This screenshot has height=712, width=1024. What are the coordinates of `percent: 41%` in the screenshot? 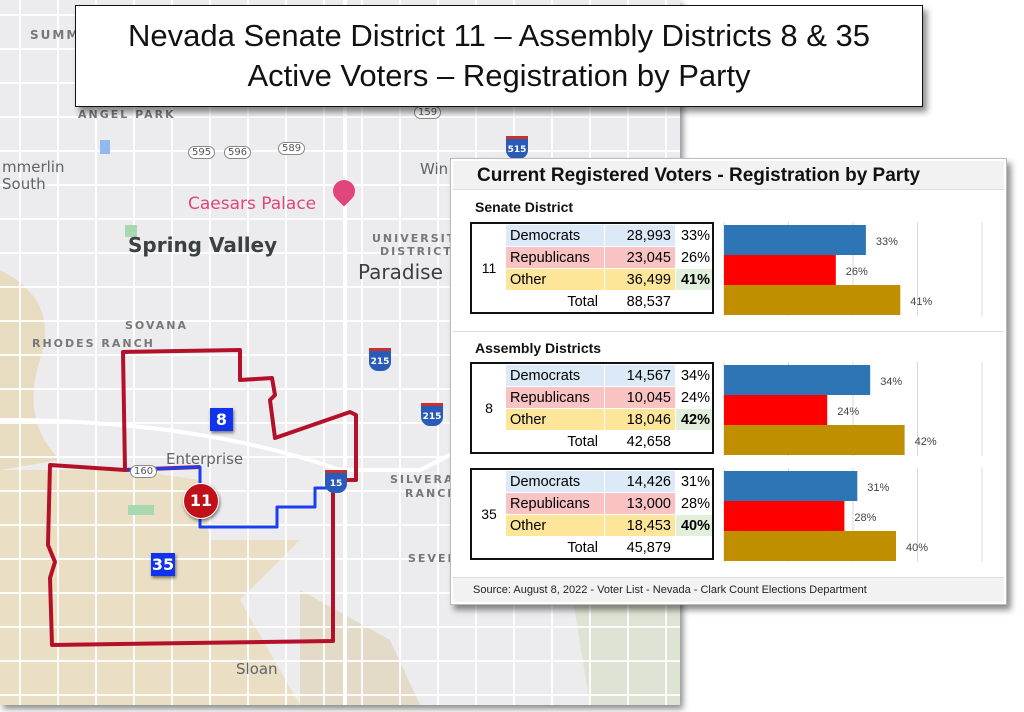 It's located at (694, 279).